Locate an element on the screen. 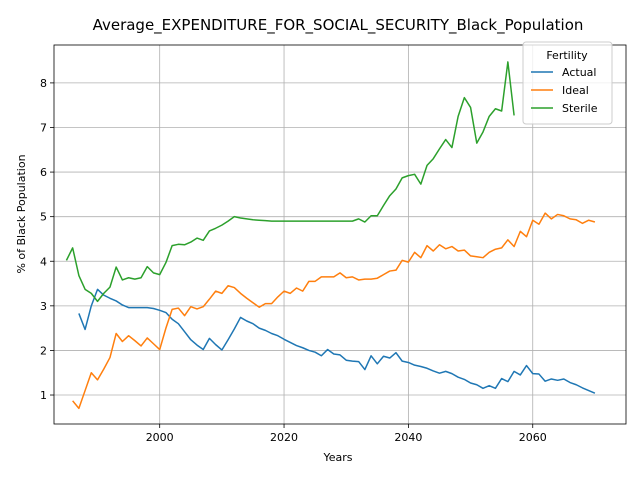 The image size is (640, 480). y-tick-label: 7 is located at coordinates (43, 127).